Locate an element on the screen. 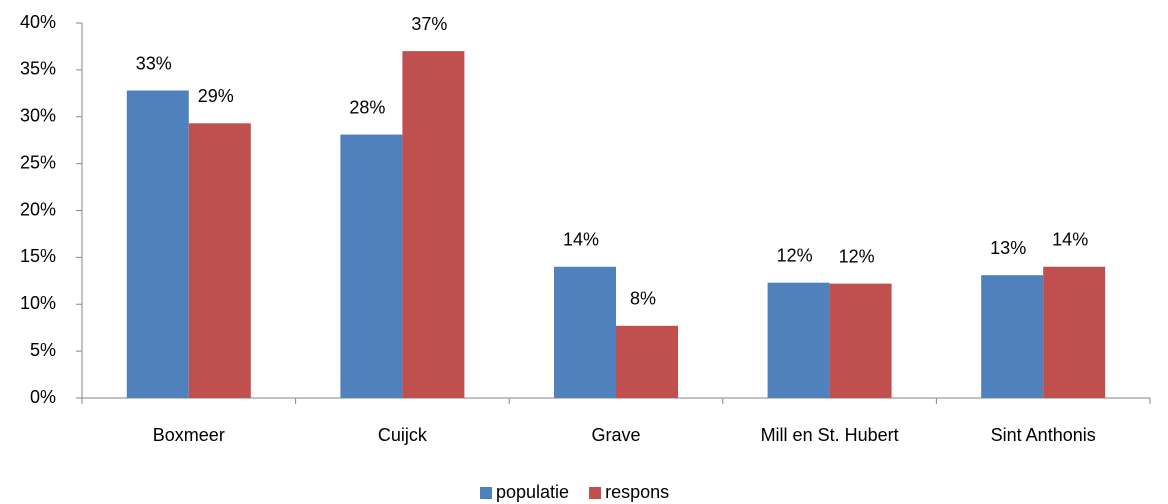 The width and height of the screenshot is (1168, 504). y-tick-label: 35% is located at coordinates (38, 69).